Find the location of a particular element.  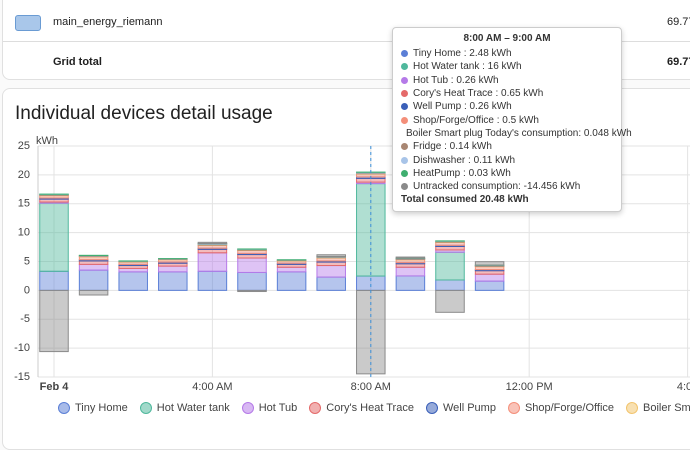

tooltip-line: Dishwasher : 0.11 kWh is located at coordinates (507, 159).